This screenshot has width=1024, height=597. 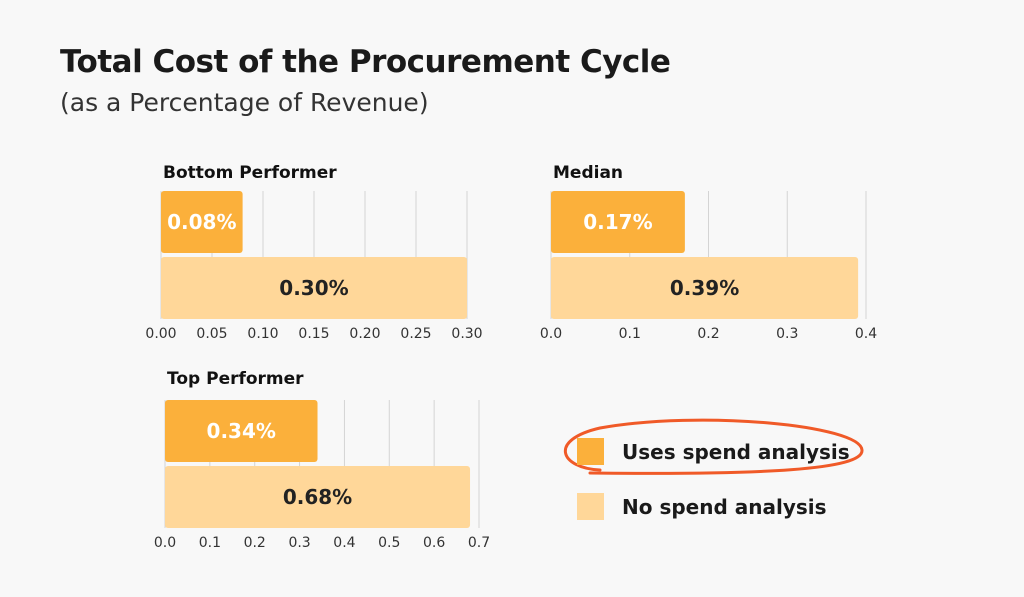 I want to click on tick-label: 0.5, so click(x=389, y=543).